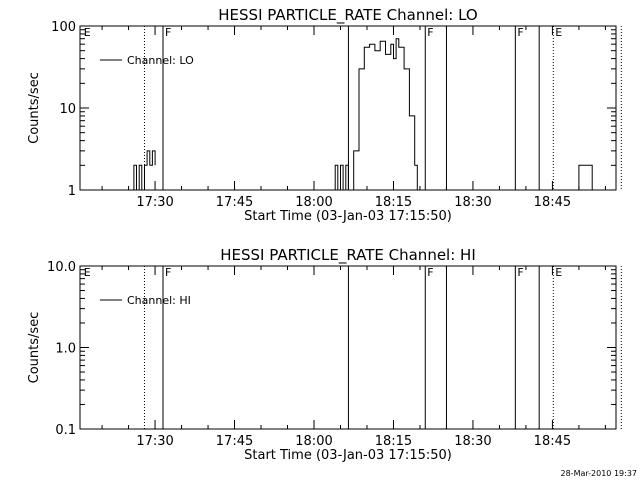  I want to click on y-tick-label: 0.1, so click(65, 430).